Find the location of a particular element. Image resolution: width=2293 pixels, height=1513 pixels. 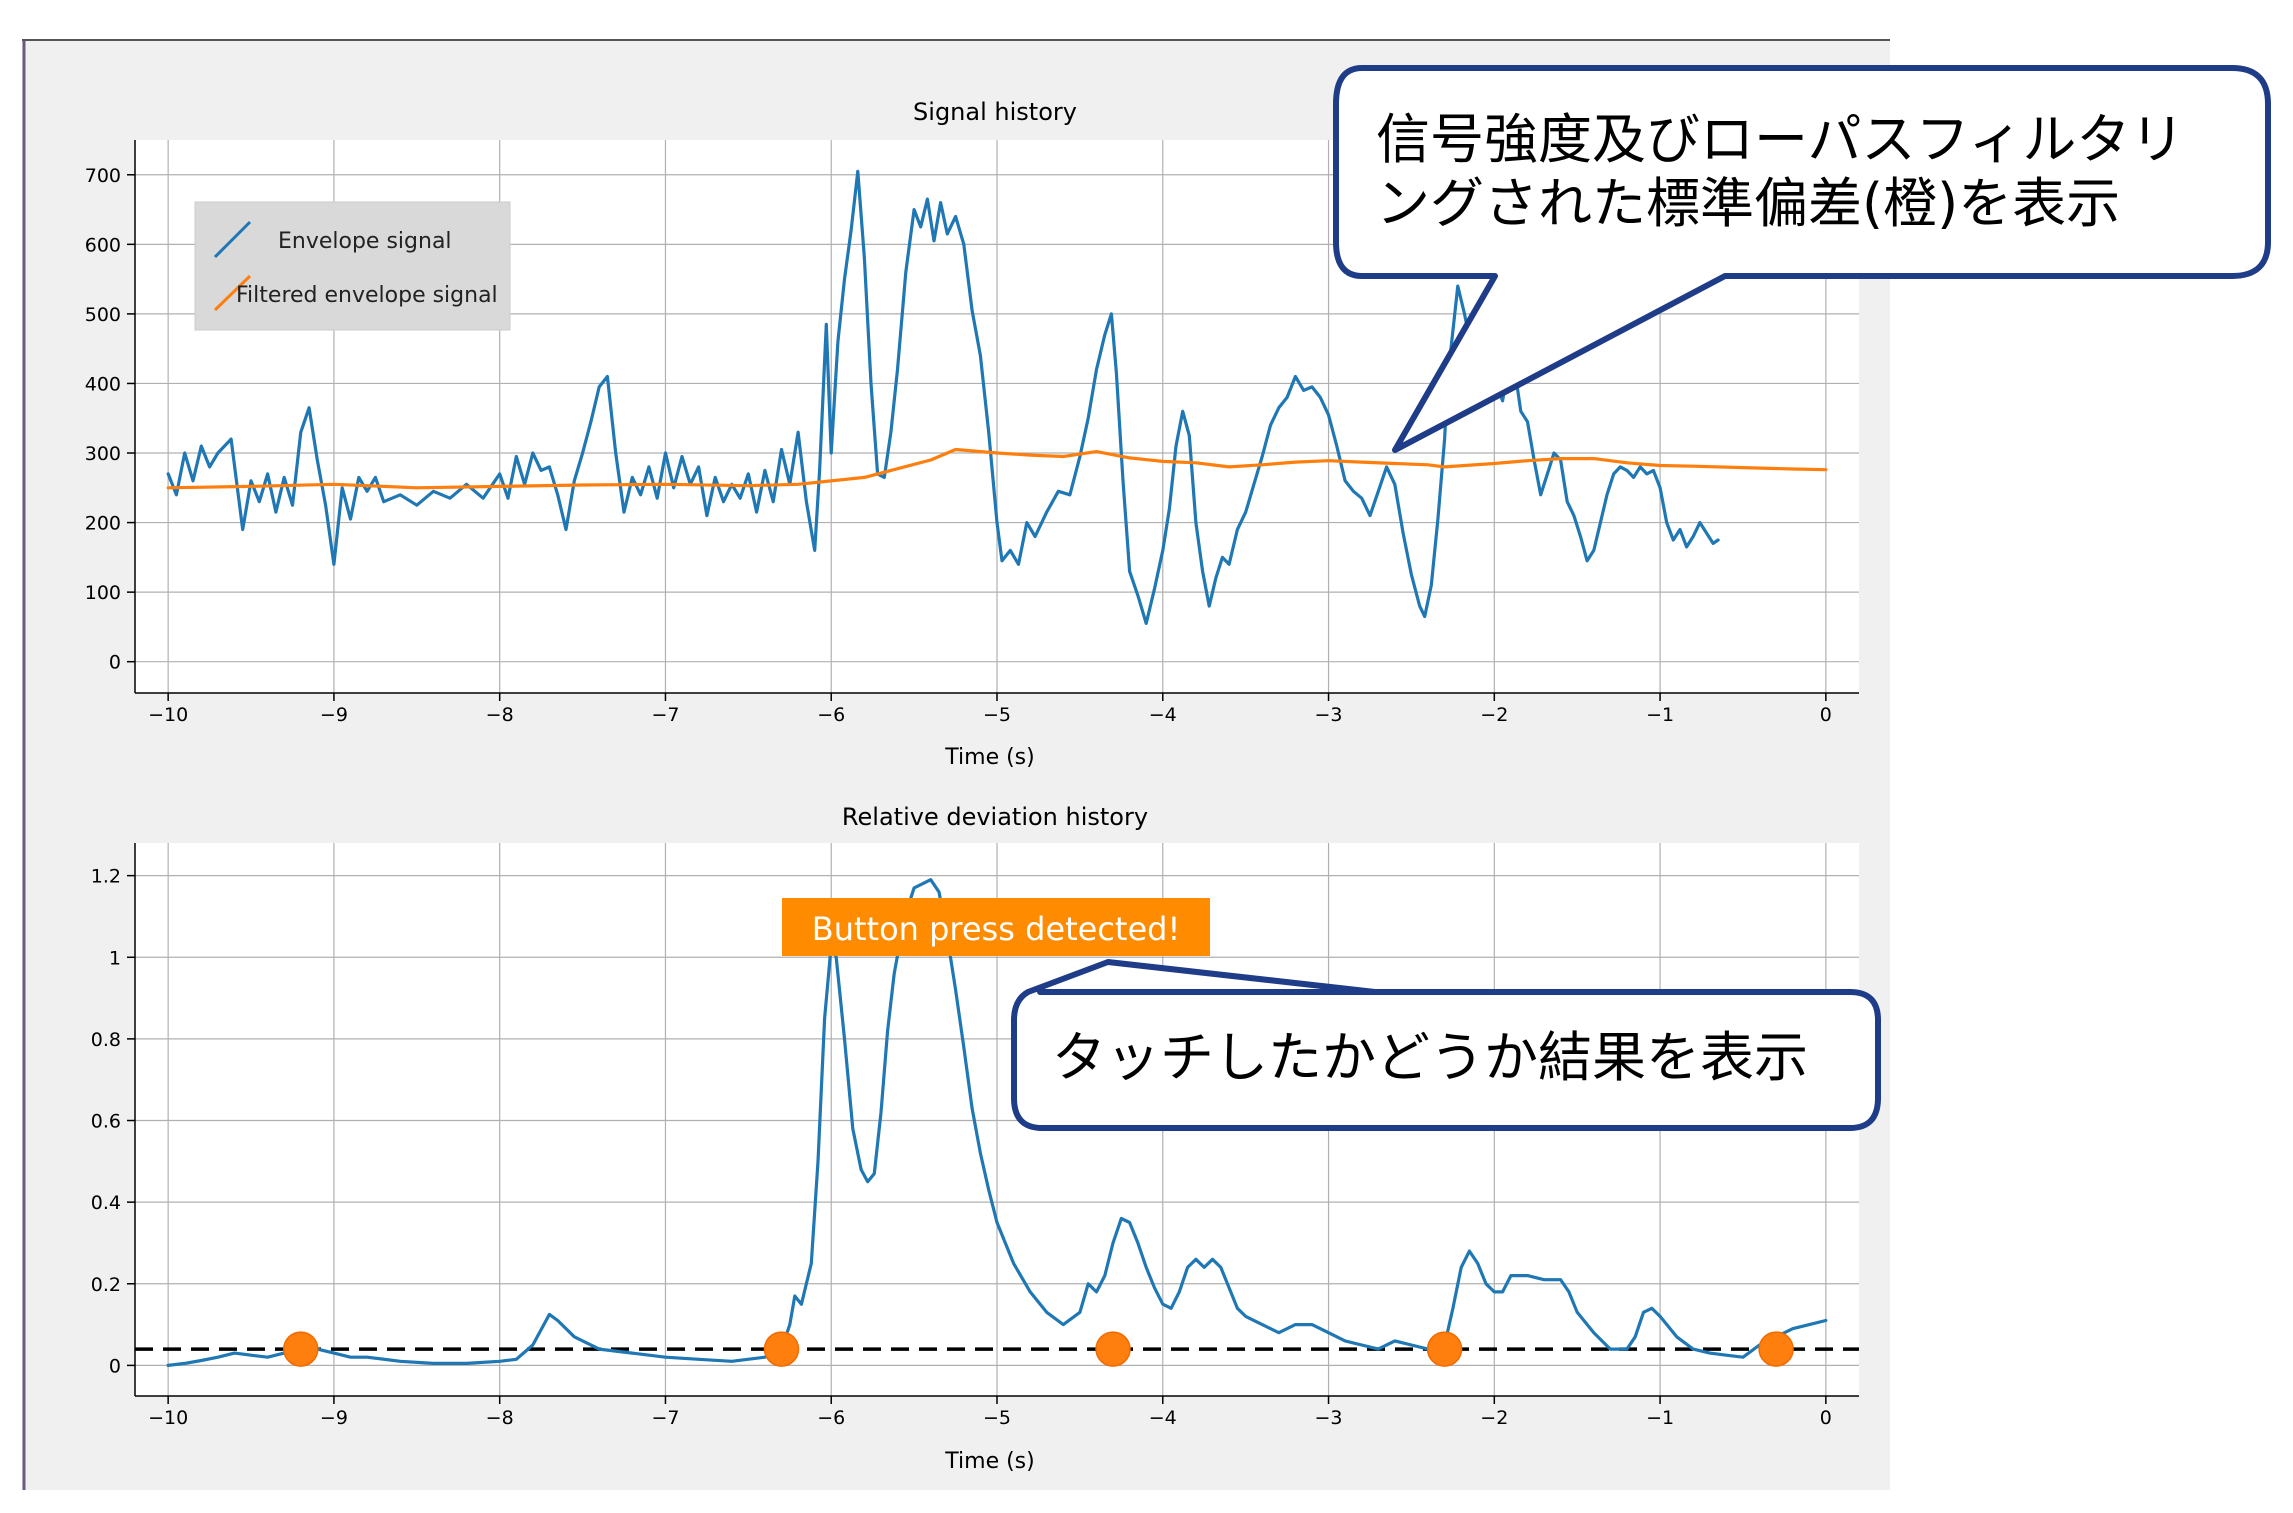

annotation-text: Button press detected! is located at coordinates (996, 929).